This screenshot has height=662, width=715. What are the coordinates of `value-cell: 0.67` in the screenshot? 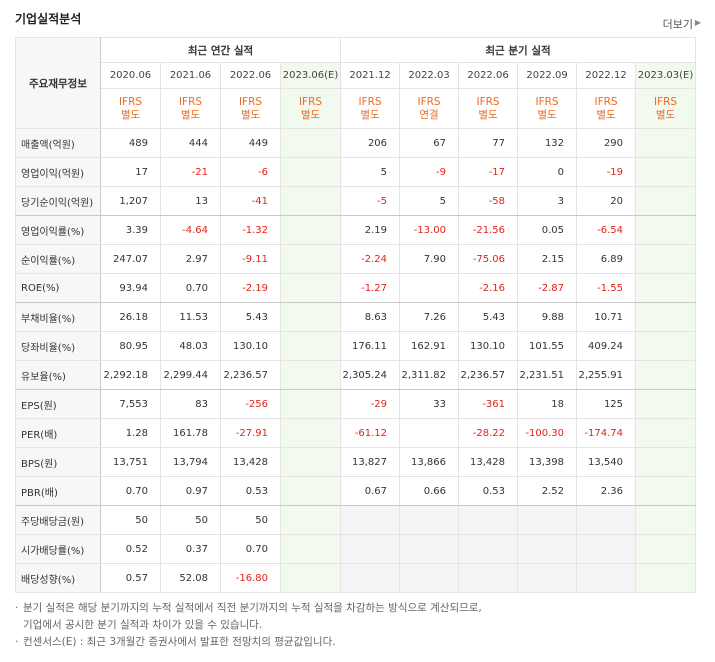 It's located at (370, 491).